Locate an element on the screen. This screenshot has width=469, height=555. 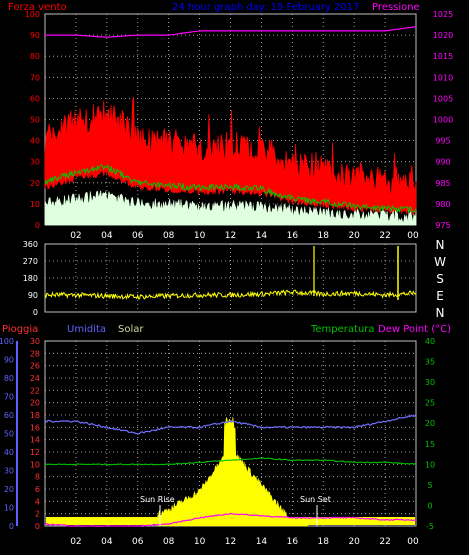
x-tick-label: 06 is located at coordinates (138, 236).